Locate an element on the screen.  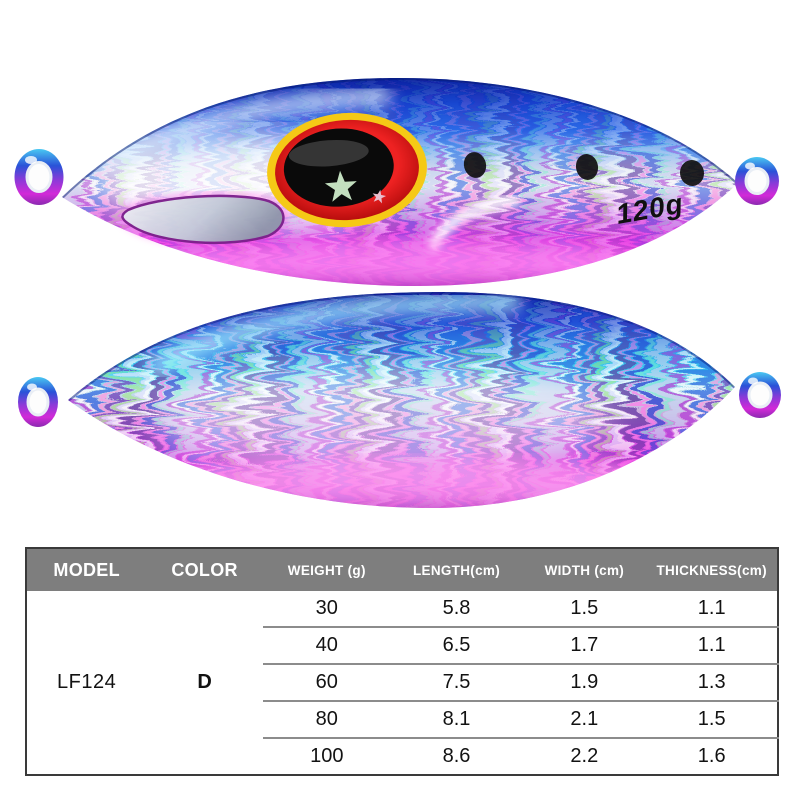
keel-groove is located at coordinates (203, 219).